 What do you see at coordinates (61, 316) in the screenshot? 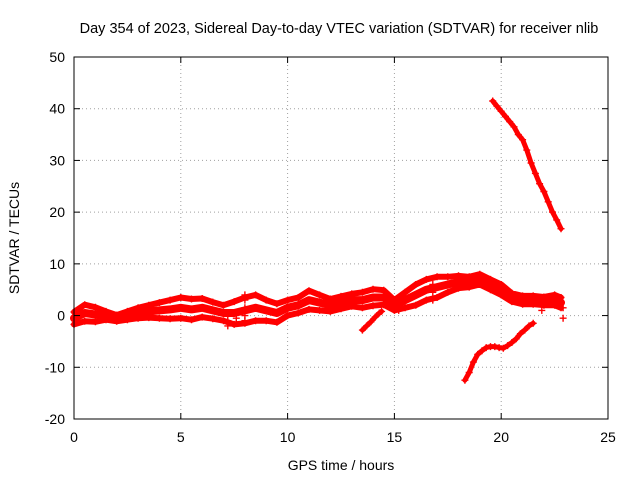
I see `y-tick-label: 0` at bounding box center [61, 316].